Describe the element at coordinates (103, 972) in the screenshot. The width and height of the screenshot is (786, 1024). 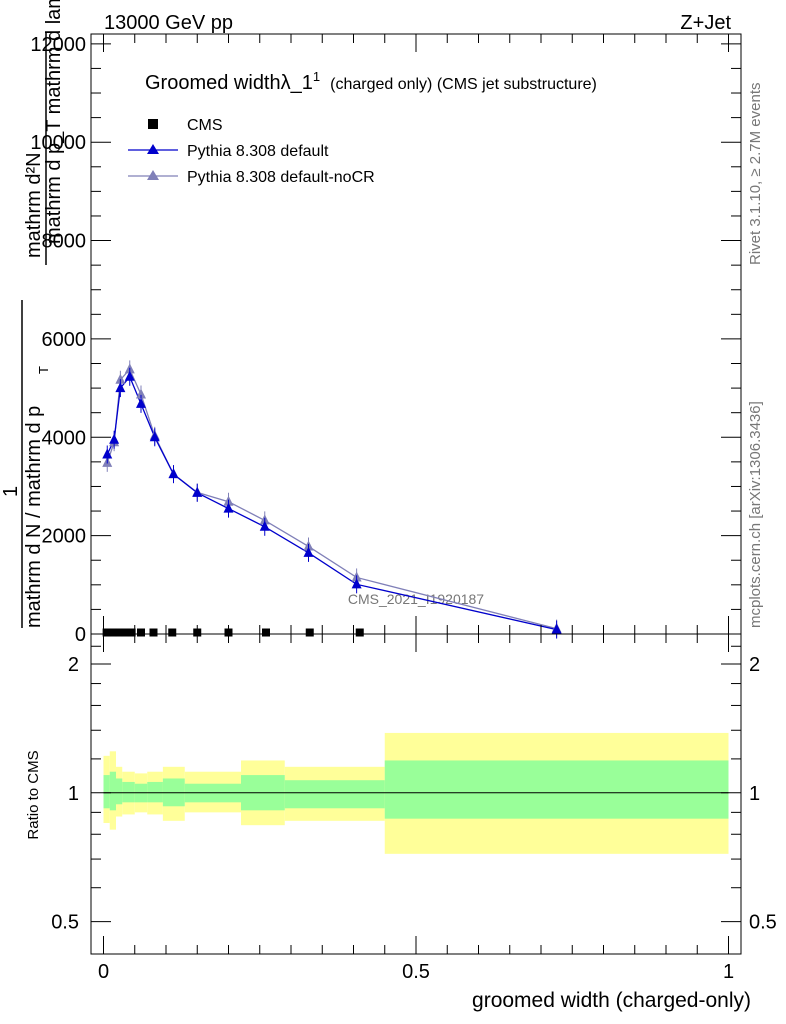
I see `xtick-label-0: 0` at that location.